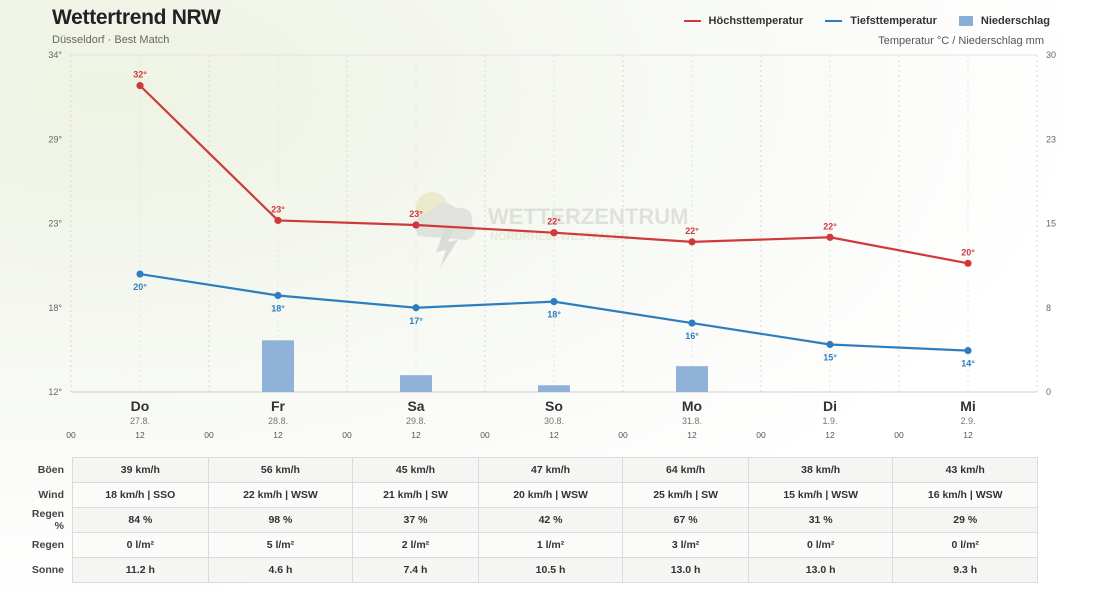 Image resolution: width=1100 pixels, height=609 pixels. What do you see at coordinates (550, 495) in the screenshot?
I see `table-cell: 20 km/h | WSW` at bounding box center [550, 495].